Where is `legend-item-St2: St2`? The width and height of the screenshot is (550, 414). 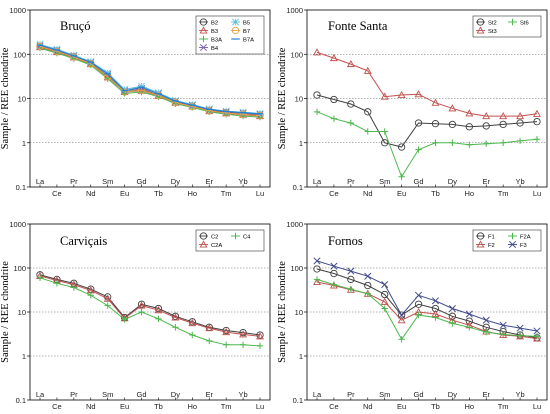 legend-item-St2: St2 is located at coordinates (486, 22).